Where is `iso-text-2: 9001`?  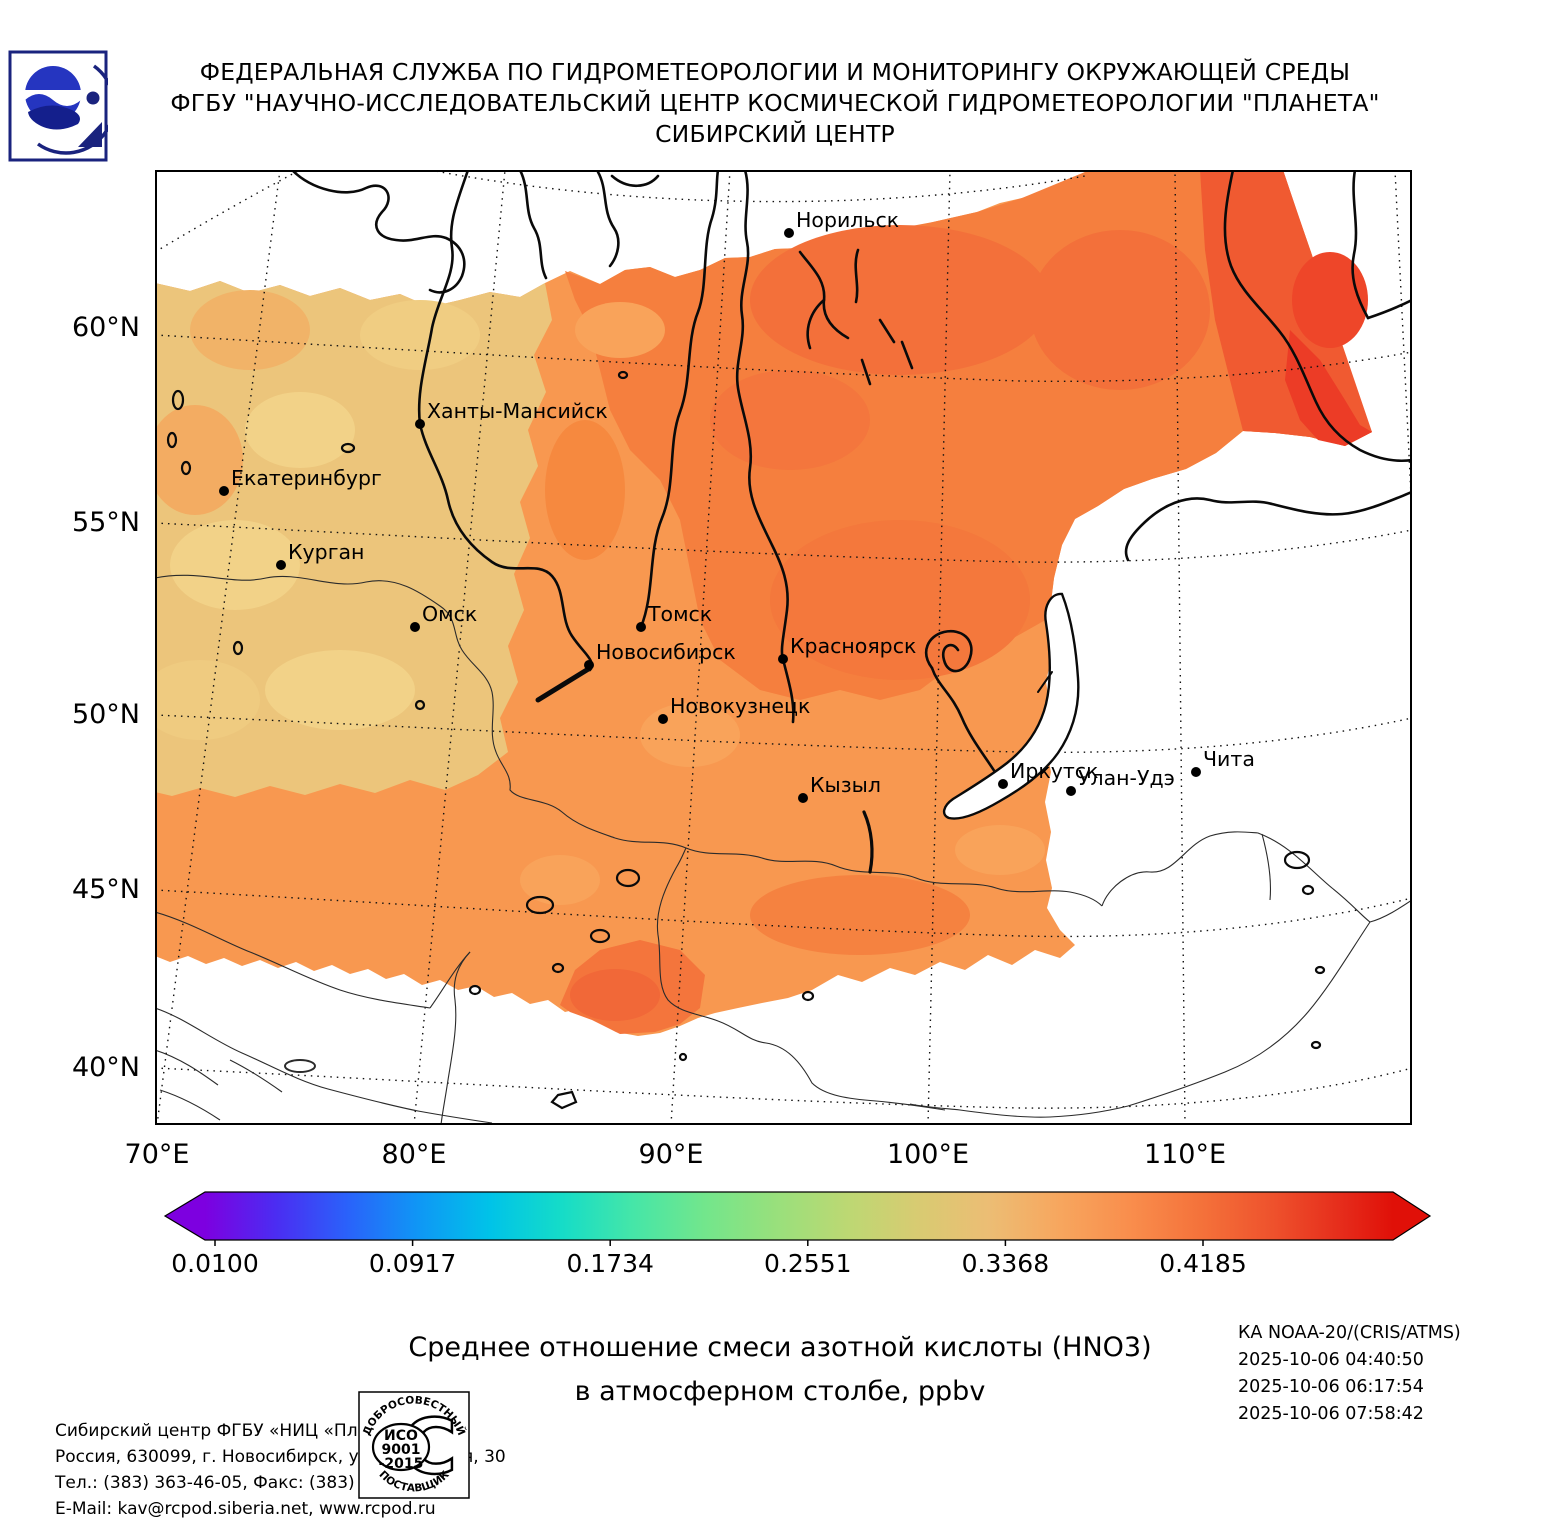 iso-text-2: 9001 is located at coordinates (401, 1450).